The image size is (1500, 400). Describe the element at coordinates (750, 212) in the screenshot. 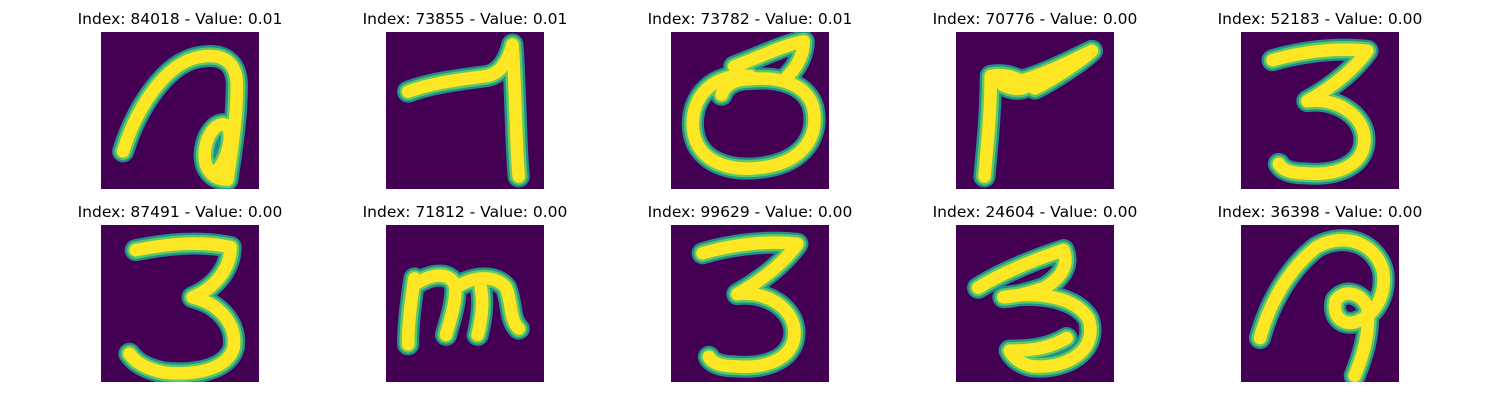

I see `panel-title: Index: 99629 - Value: 0.00` at that location.